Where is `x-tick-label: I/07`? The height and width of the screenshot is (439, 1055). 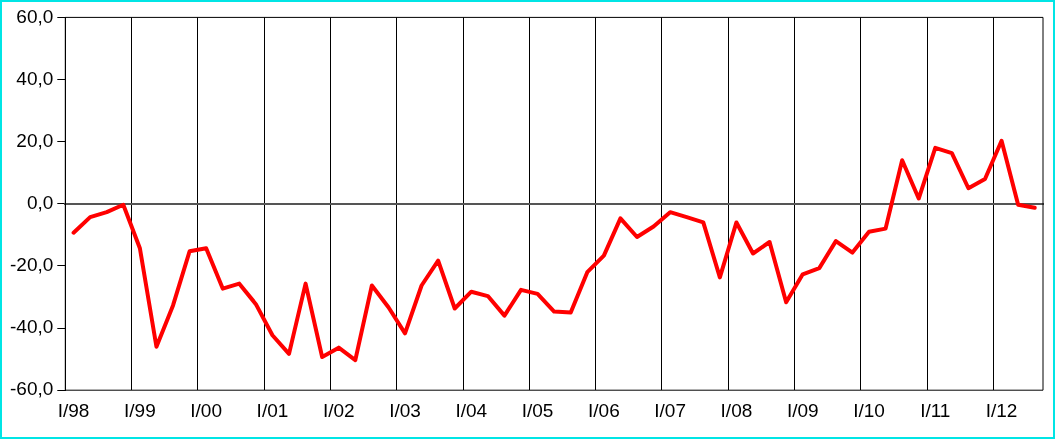 x-tick-label: I/07 is located at coordinates (670, 410).